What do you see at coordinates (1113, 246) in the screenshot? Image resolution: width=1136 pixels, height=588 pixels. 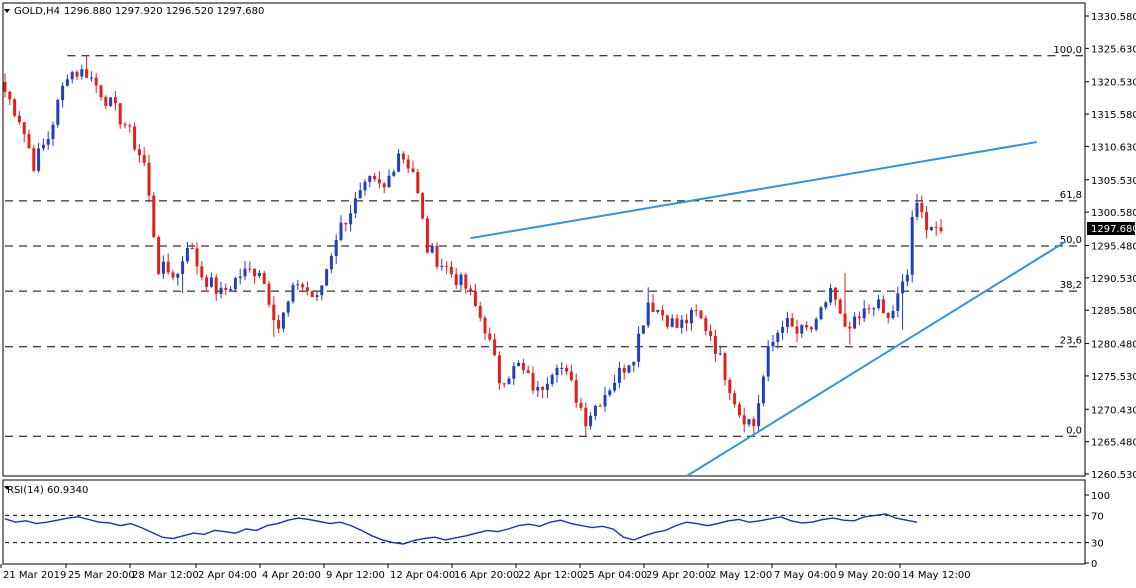 I see `price-tick-label: 1295.480` at bounding box center [1113, 246].